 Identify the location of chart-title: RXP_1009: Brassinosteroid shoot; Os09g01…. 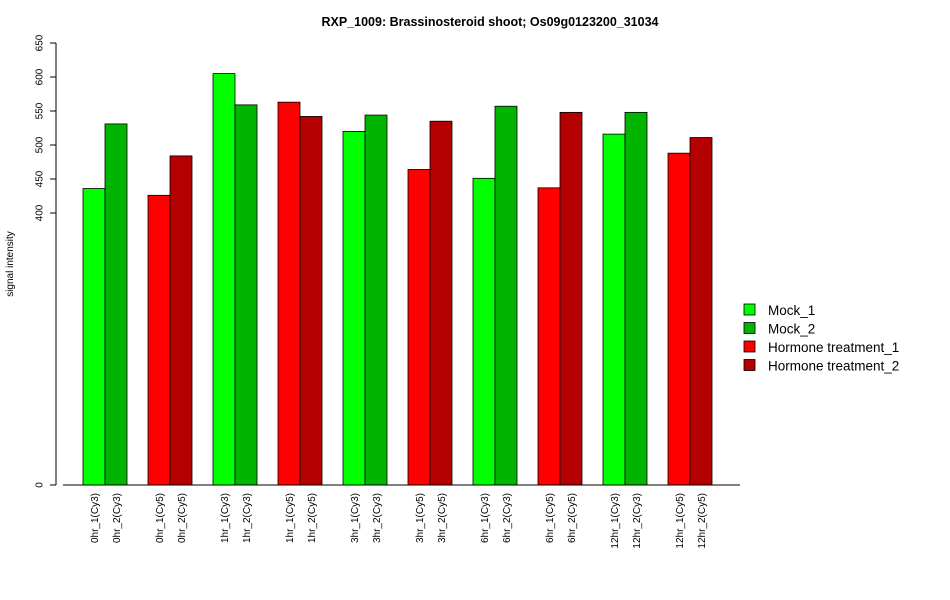
(490, 22).